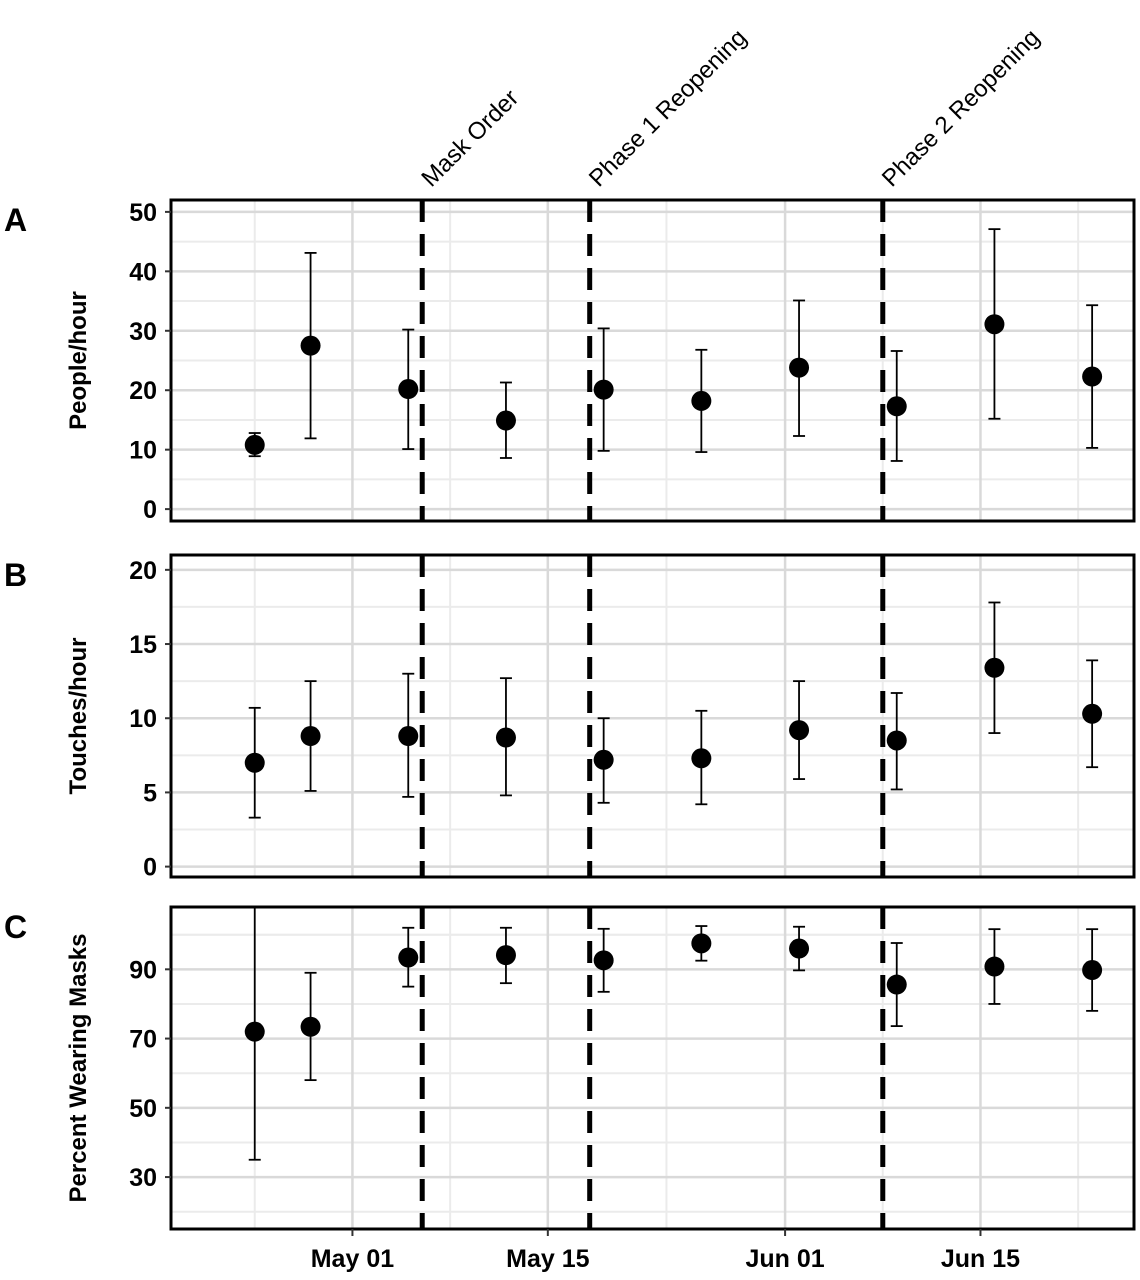 The image size is (1140, 1280). I want to click on y-axis-title: Percent Wearing Masks, so click(78, 1067).